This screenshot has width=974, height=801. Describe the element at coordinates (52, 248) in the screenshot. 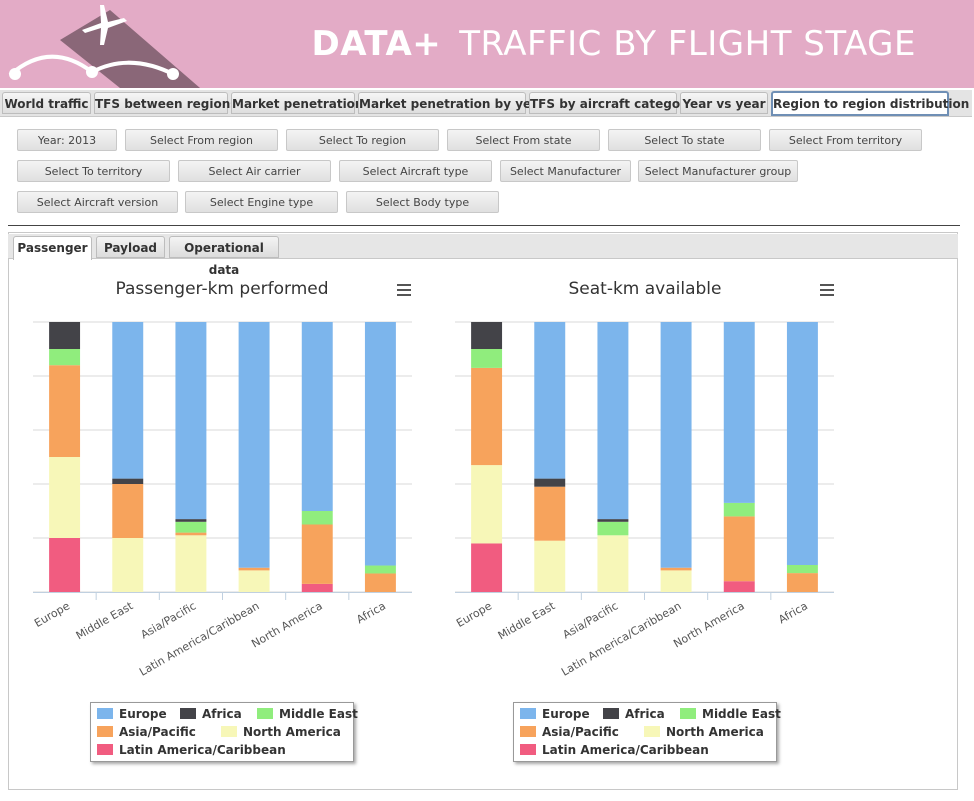

I see `subtab-passenger: Passenger` at that location.